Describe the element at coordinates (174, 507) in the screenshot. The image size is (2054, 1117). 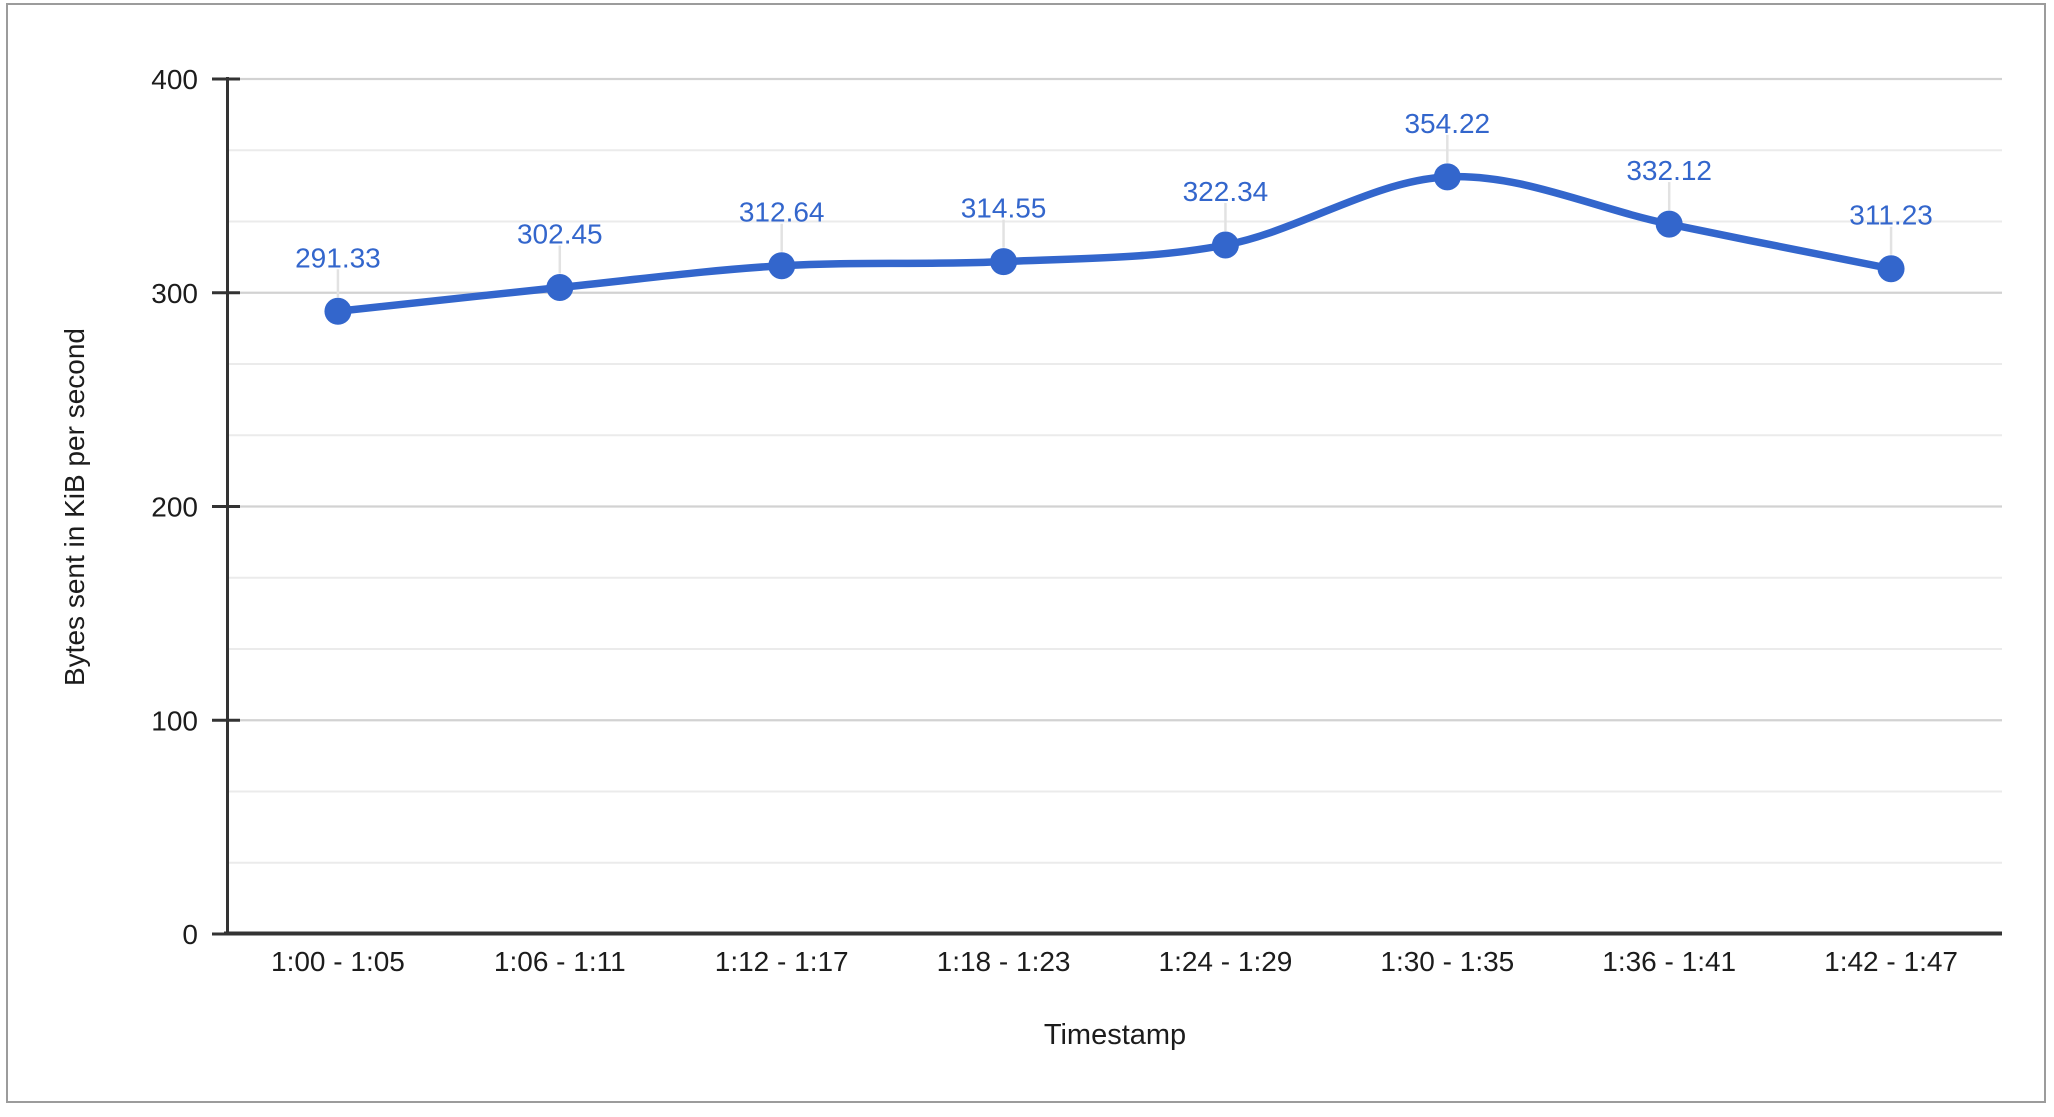
I see `y-tick-label: 200` at that location.